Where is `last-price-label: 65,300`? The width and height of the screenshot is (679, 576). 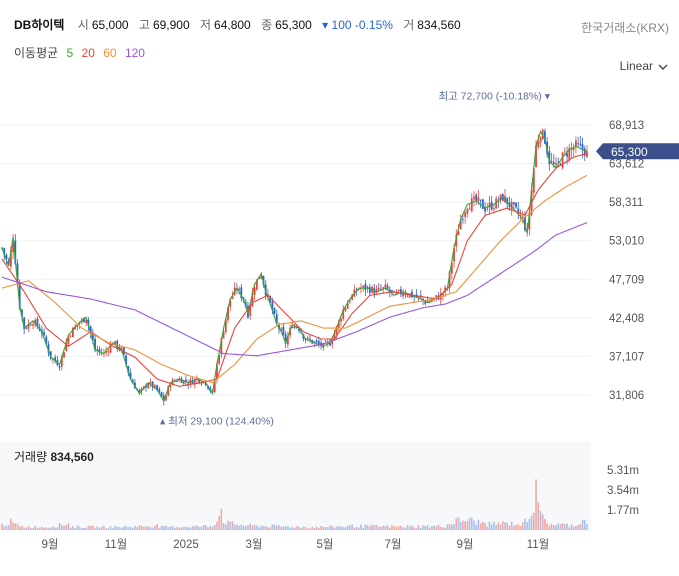
last-price-label: 65,300 is located at coordinates (629, 152).